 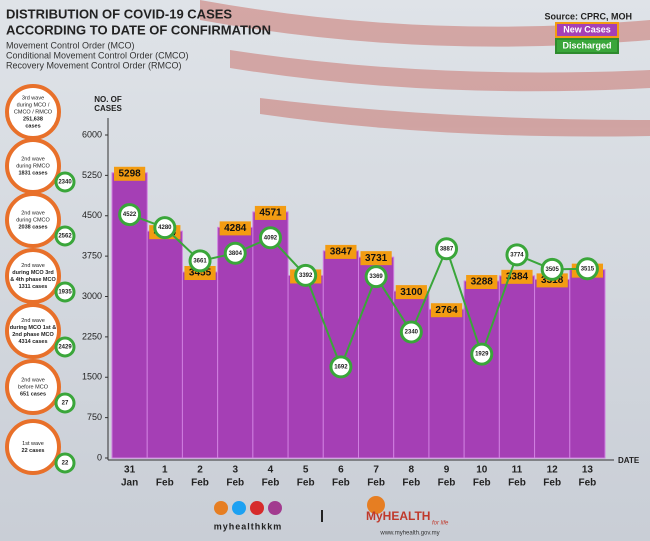 I want to click on x-tick-label: 11, so click(x=517, y=470).